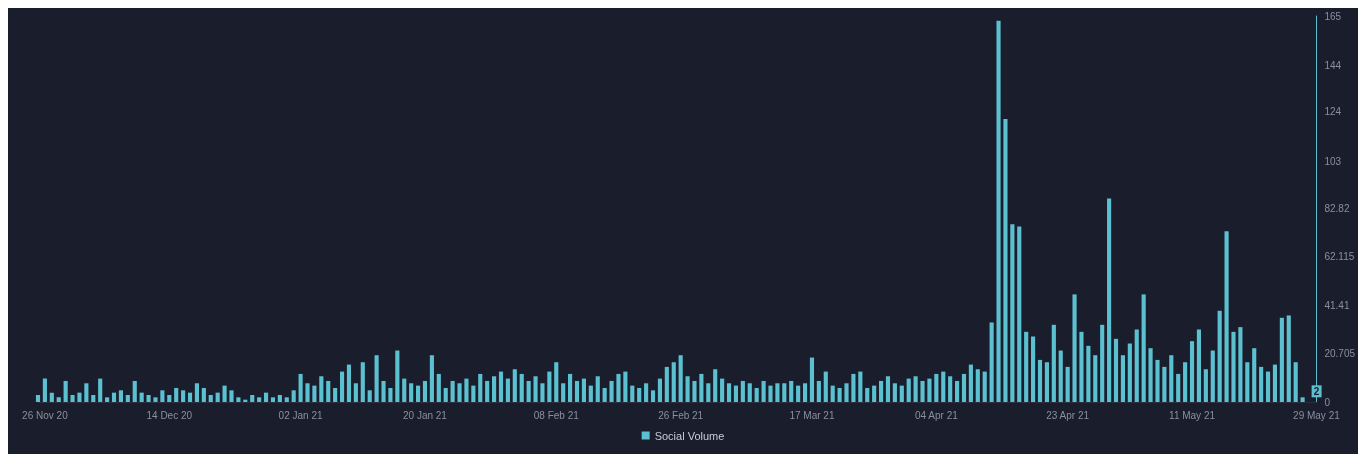 The height and width of the screenshot is (462, 1366). I want to click on x-tick-label: 20 Jan 21, so click(425, 415).